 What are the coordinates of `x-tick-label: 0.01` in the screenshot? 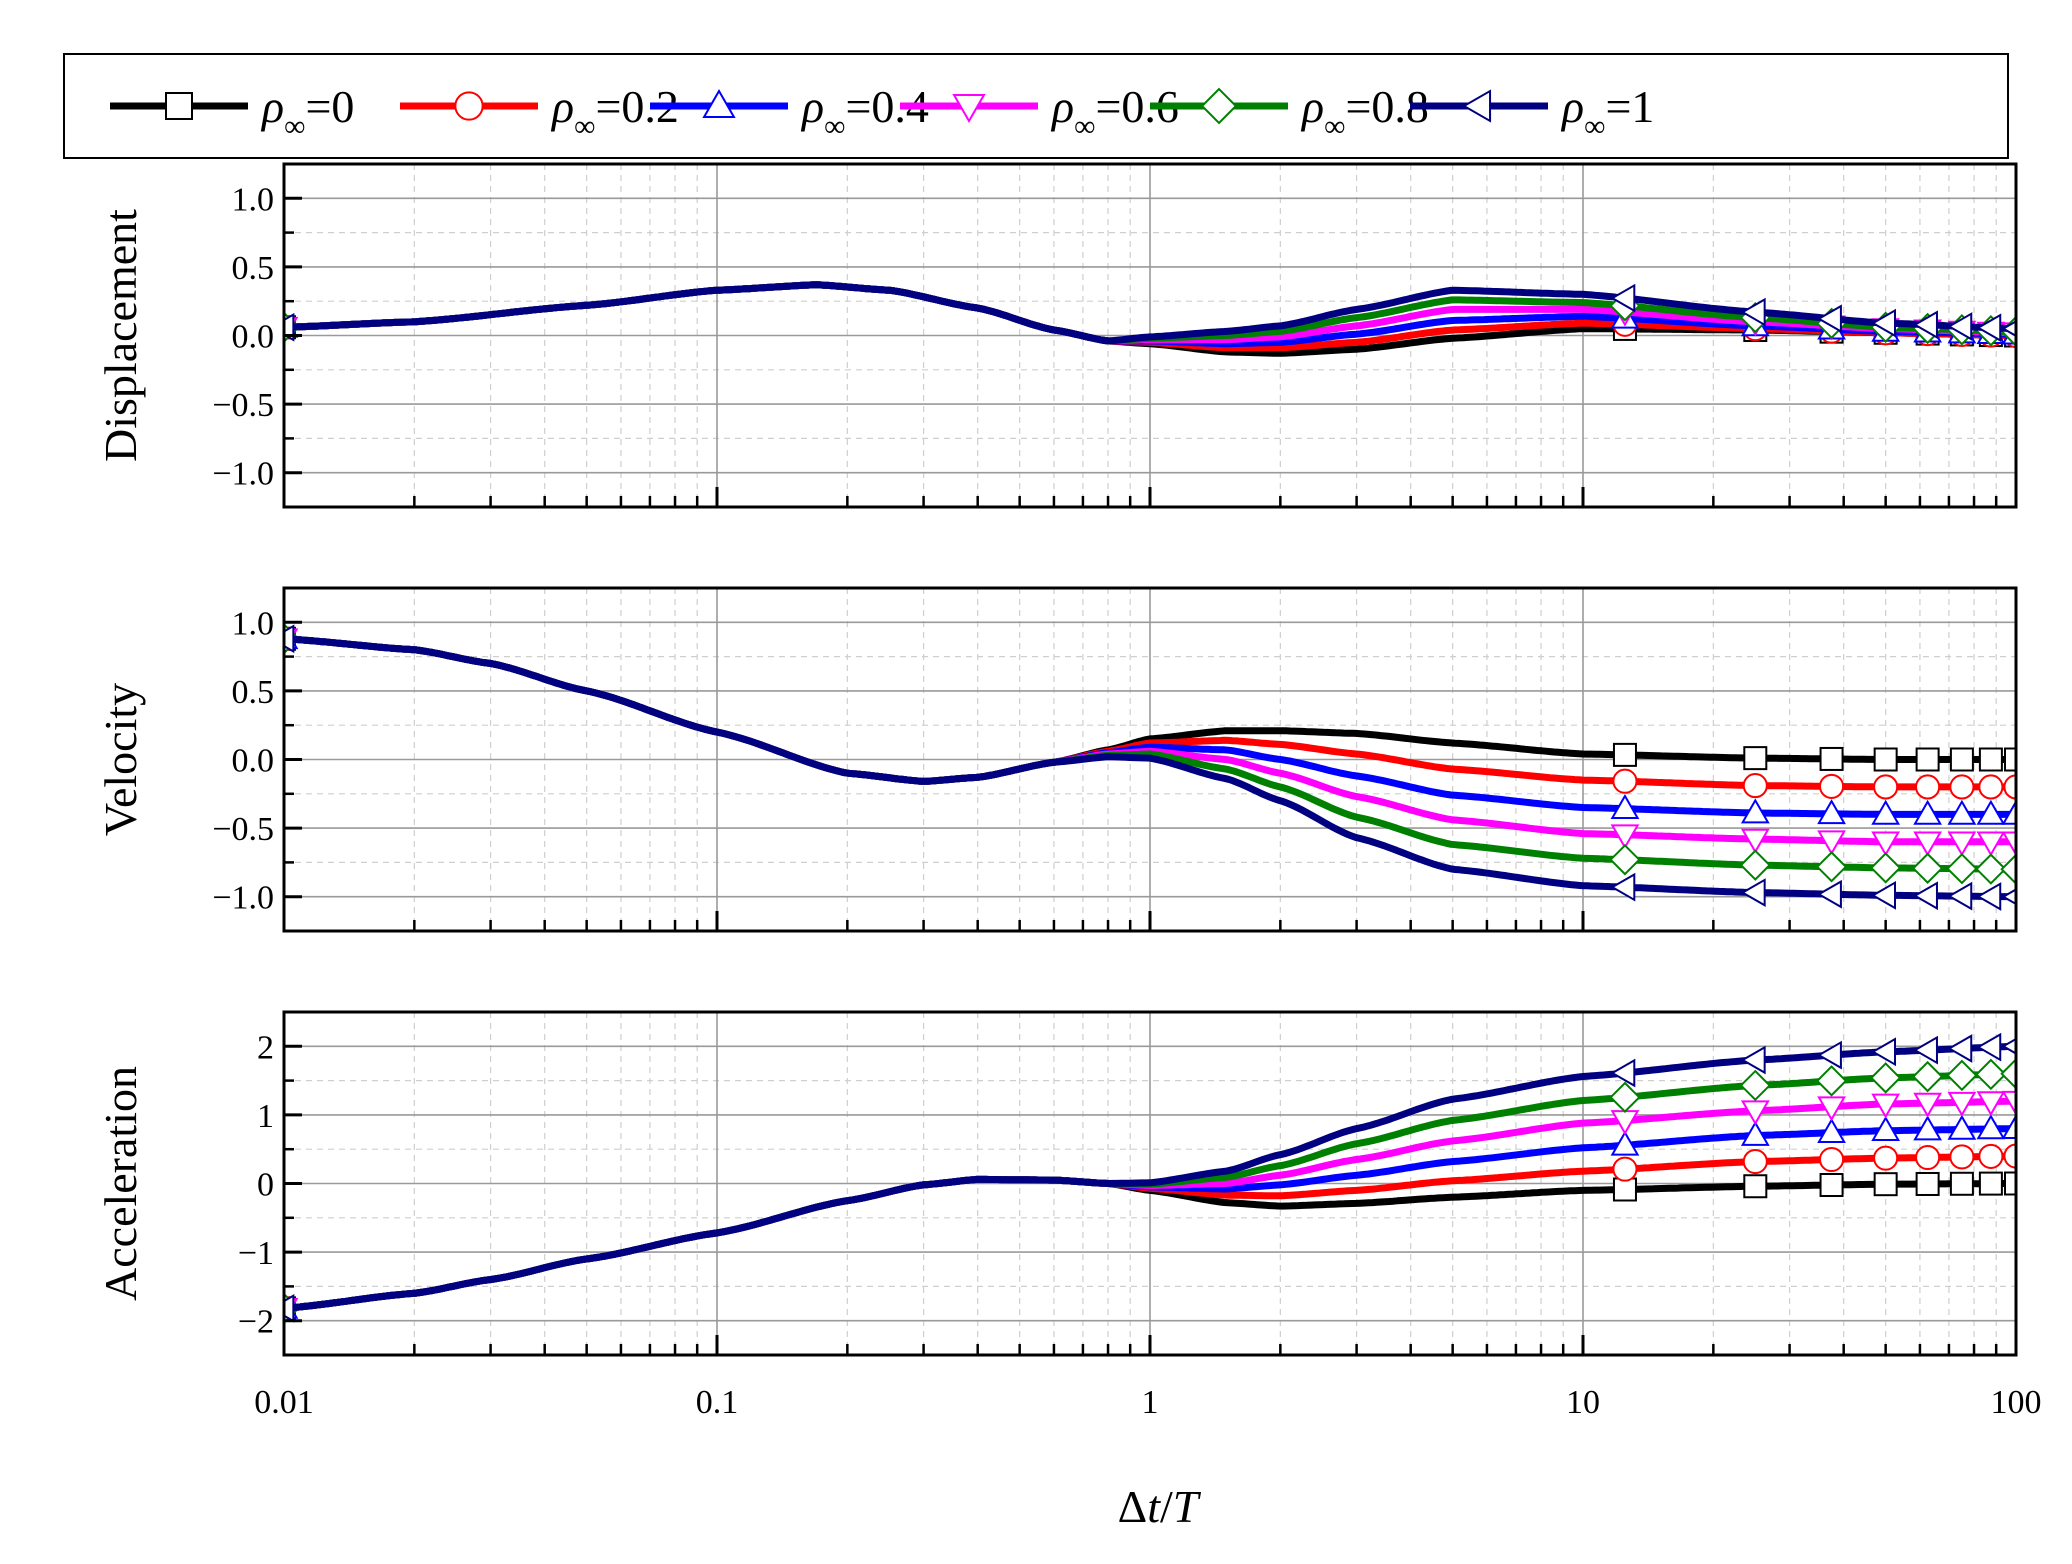 It's located at (284, 1402).